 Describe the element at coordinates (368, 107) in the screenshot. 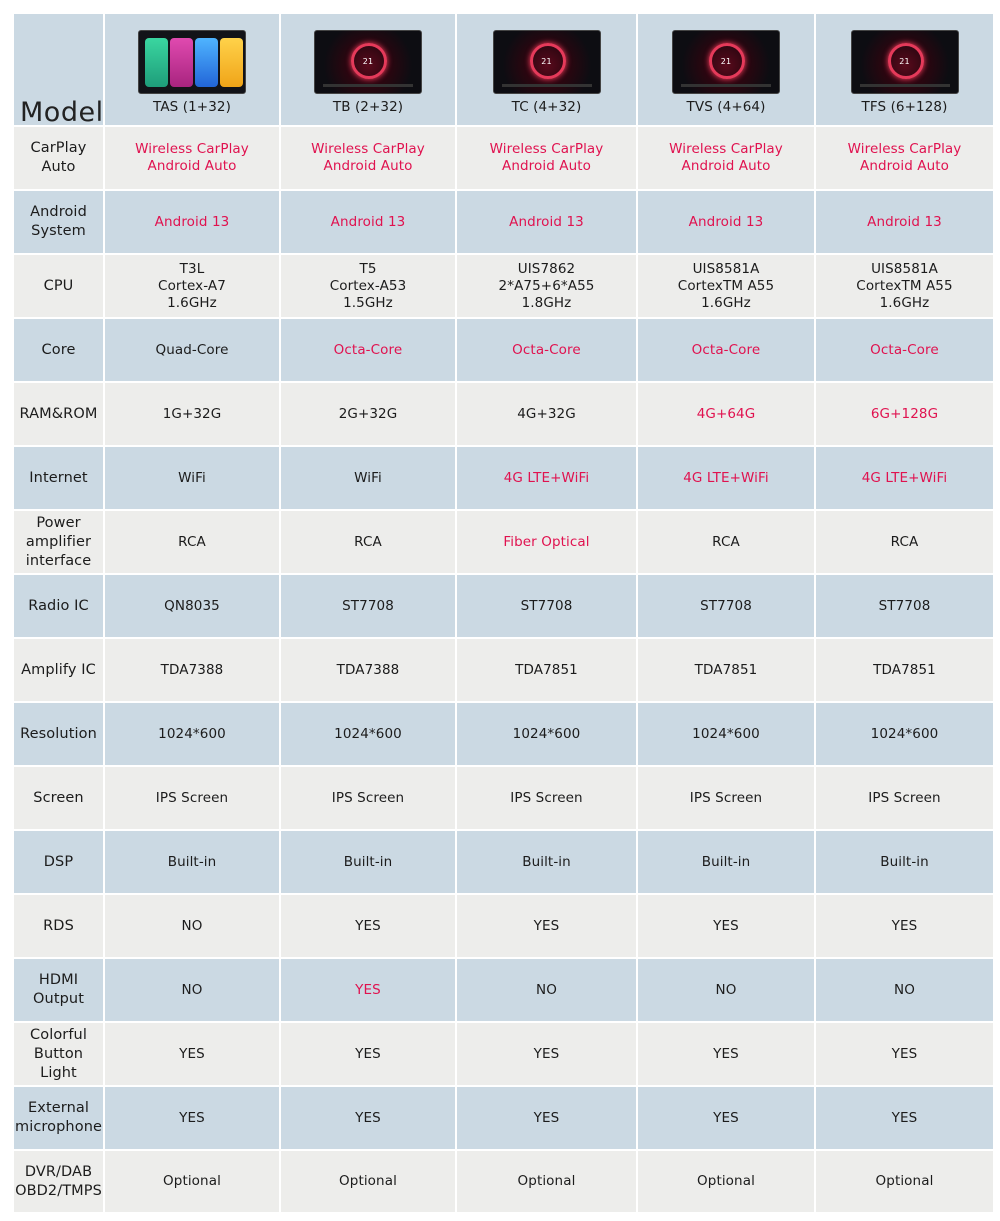

I see `product-name: TB (2+32)` at that location.